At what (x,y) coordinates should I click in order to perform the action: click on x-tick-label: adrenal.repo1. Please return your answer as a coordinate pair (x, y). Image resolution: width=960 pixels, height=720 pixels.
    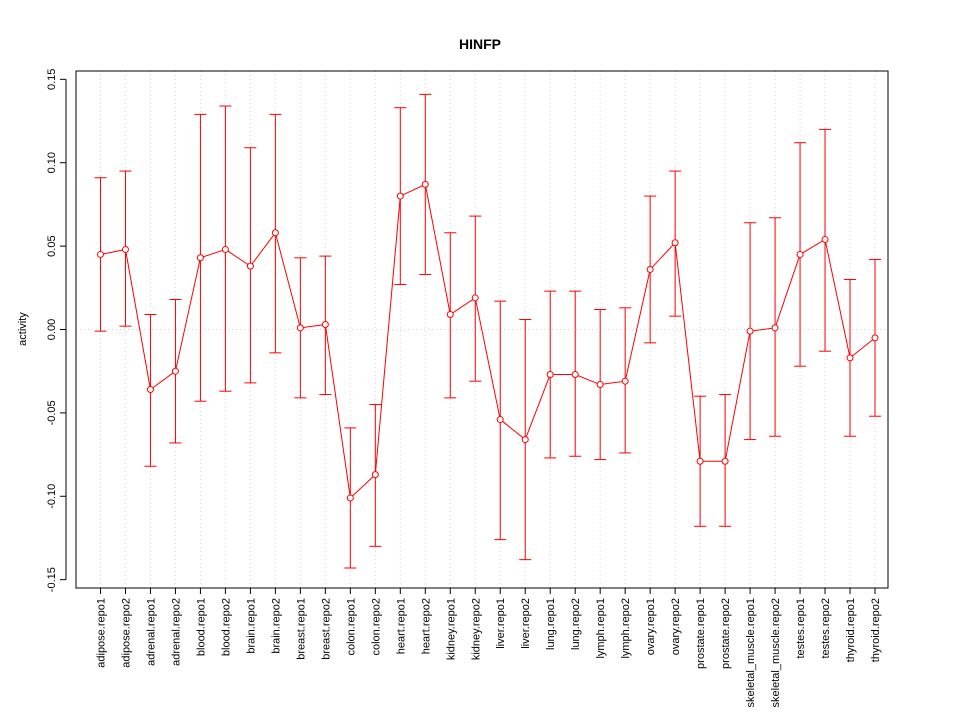
    Looking at the image, I should click on (151, 632).